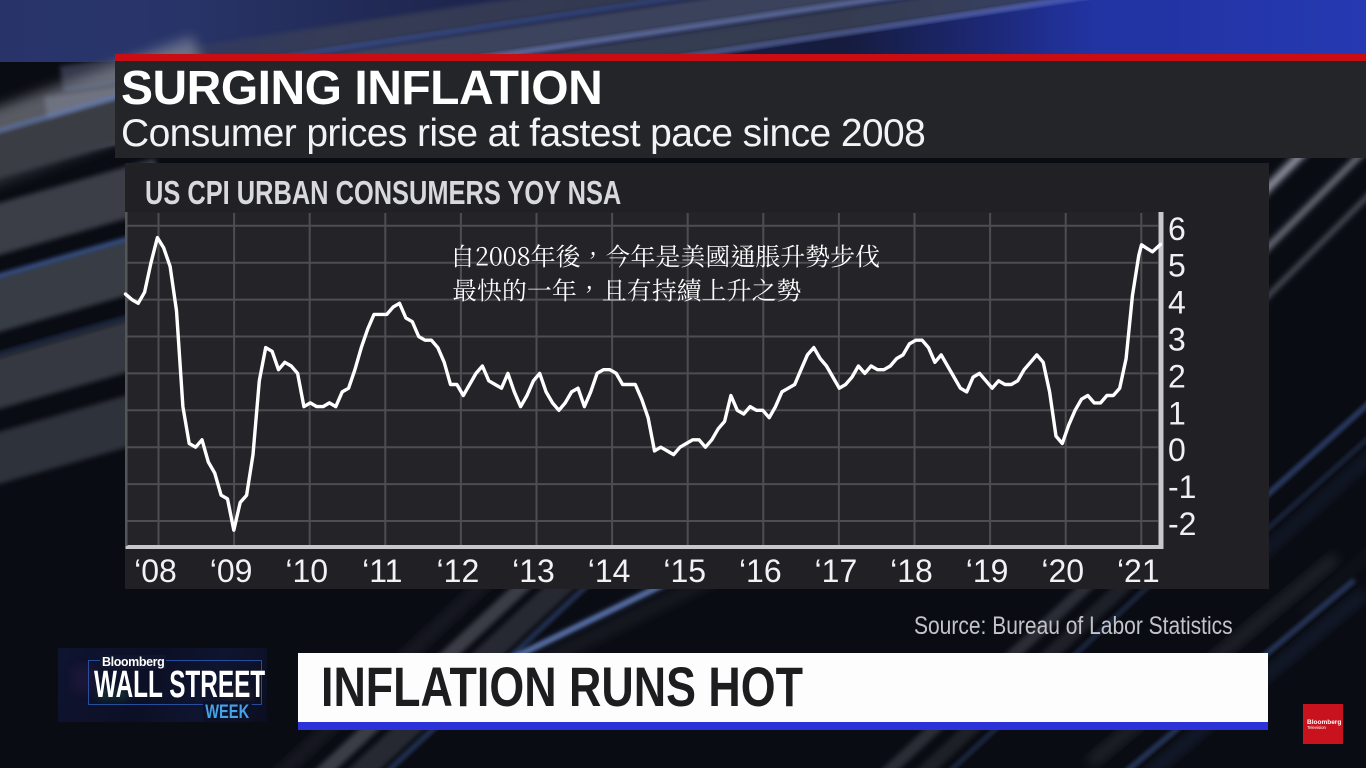 The image size is (1366, 768). What do you see at coordinates (836, 571) in the screenshot?
I see `svg-text: ‘17` at bounding box center [836, 571].